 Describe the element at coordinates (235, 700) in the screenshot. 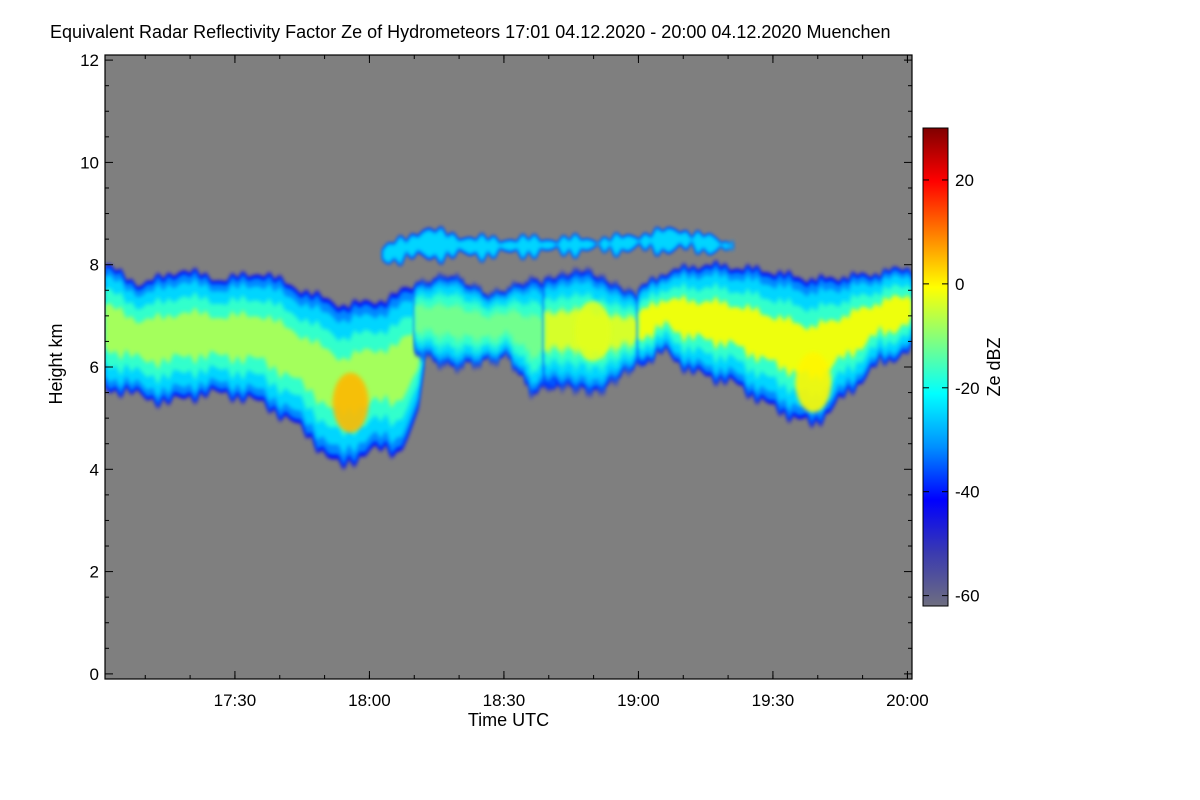

I see `x-tick-label: 17:30` at that location.